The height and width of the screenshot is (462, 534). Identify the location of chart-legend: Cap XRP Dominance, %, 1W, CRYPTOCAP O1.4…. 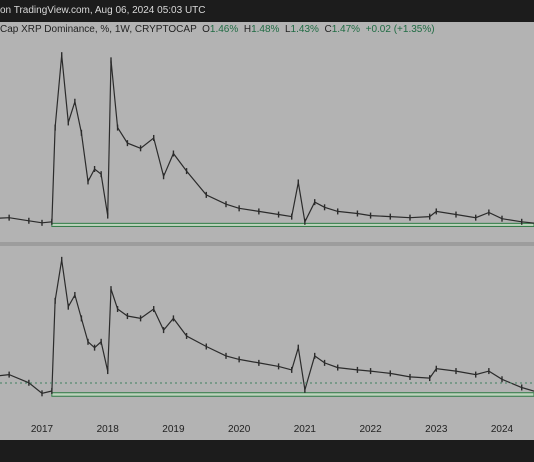
(217, 29).